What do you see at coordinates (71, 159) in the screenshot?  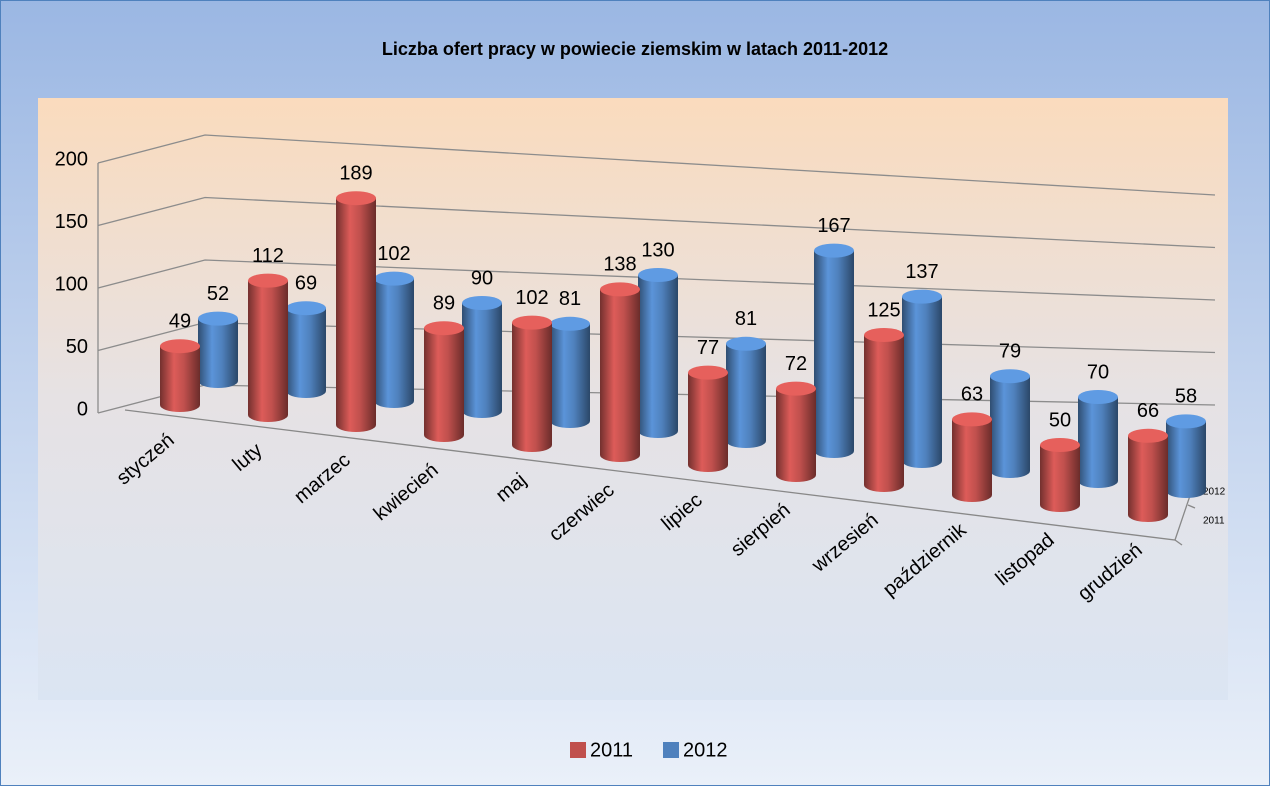 I see `y-tick-label: 200` at bounding box center [71, 159].